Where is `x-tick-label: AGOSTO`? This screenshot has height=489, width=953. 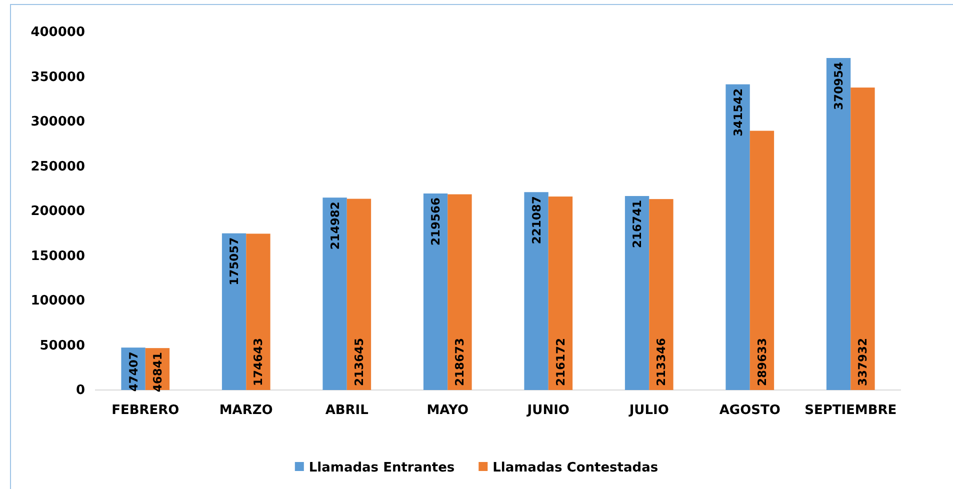 x-tick-label: AGOSTO is located at coordinates (749, 410).